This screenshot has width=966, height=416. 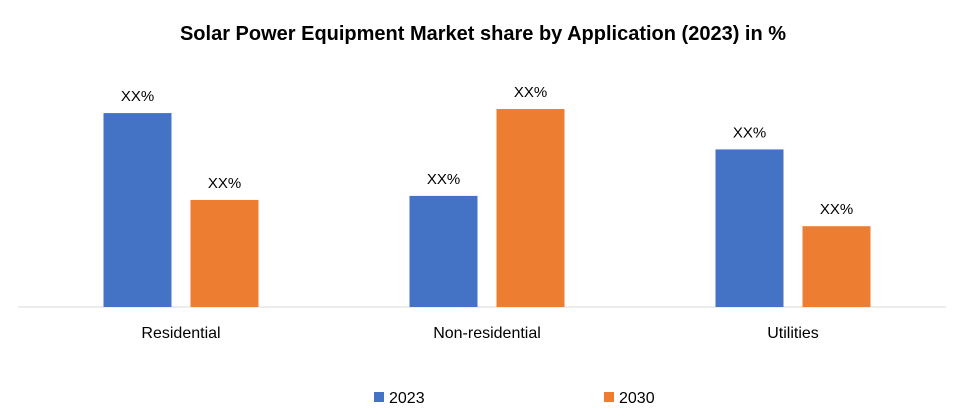 I want to click on bar-utilities-2023, so click(x=749, y=228).